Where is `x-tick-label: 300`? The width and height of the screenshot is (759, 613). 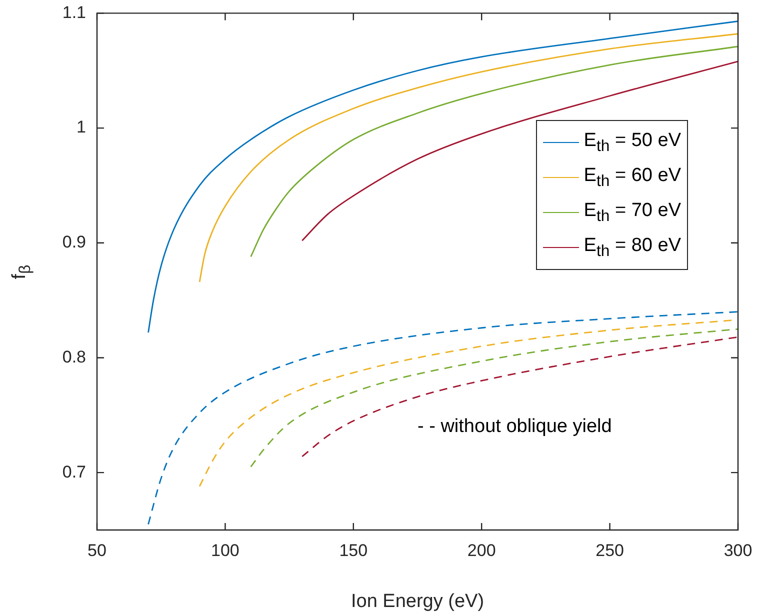 x-tick-label: 300 is located at coordinates (738, 550).